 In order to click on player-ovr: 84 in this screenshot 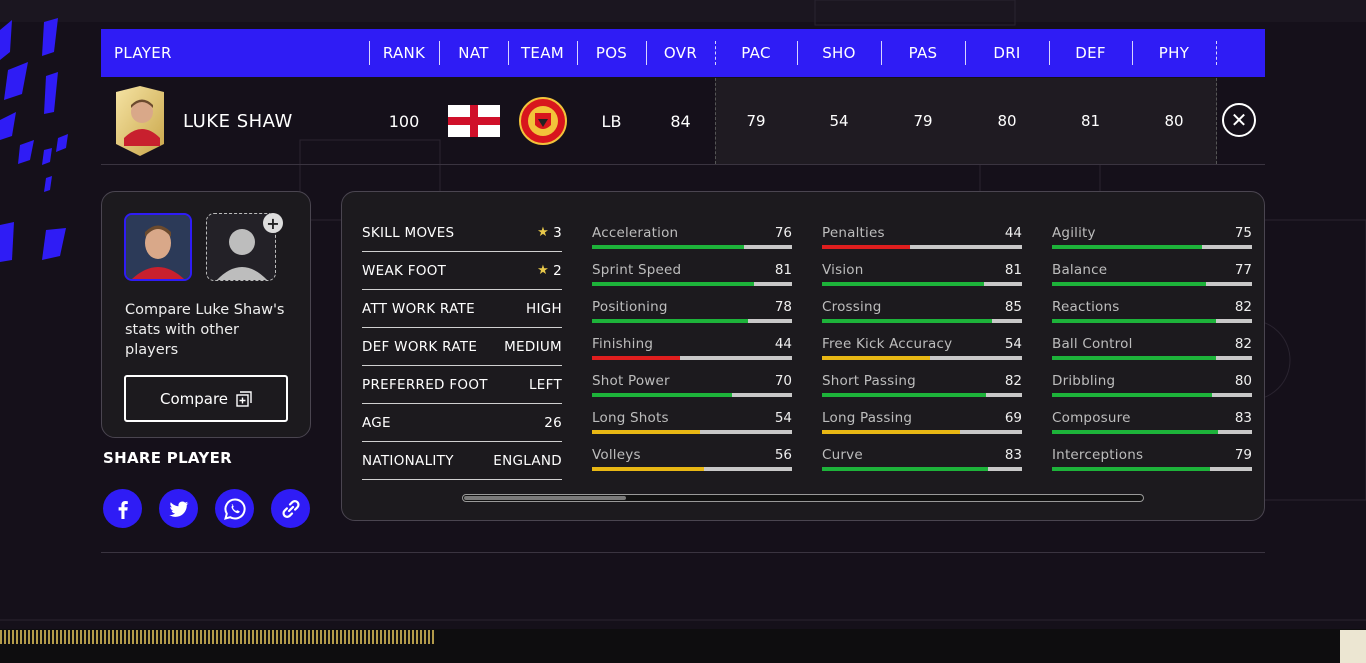, I will do `click(680, 121)`.